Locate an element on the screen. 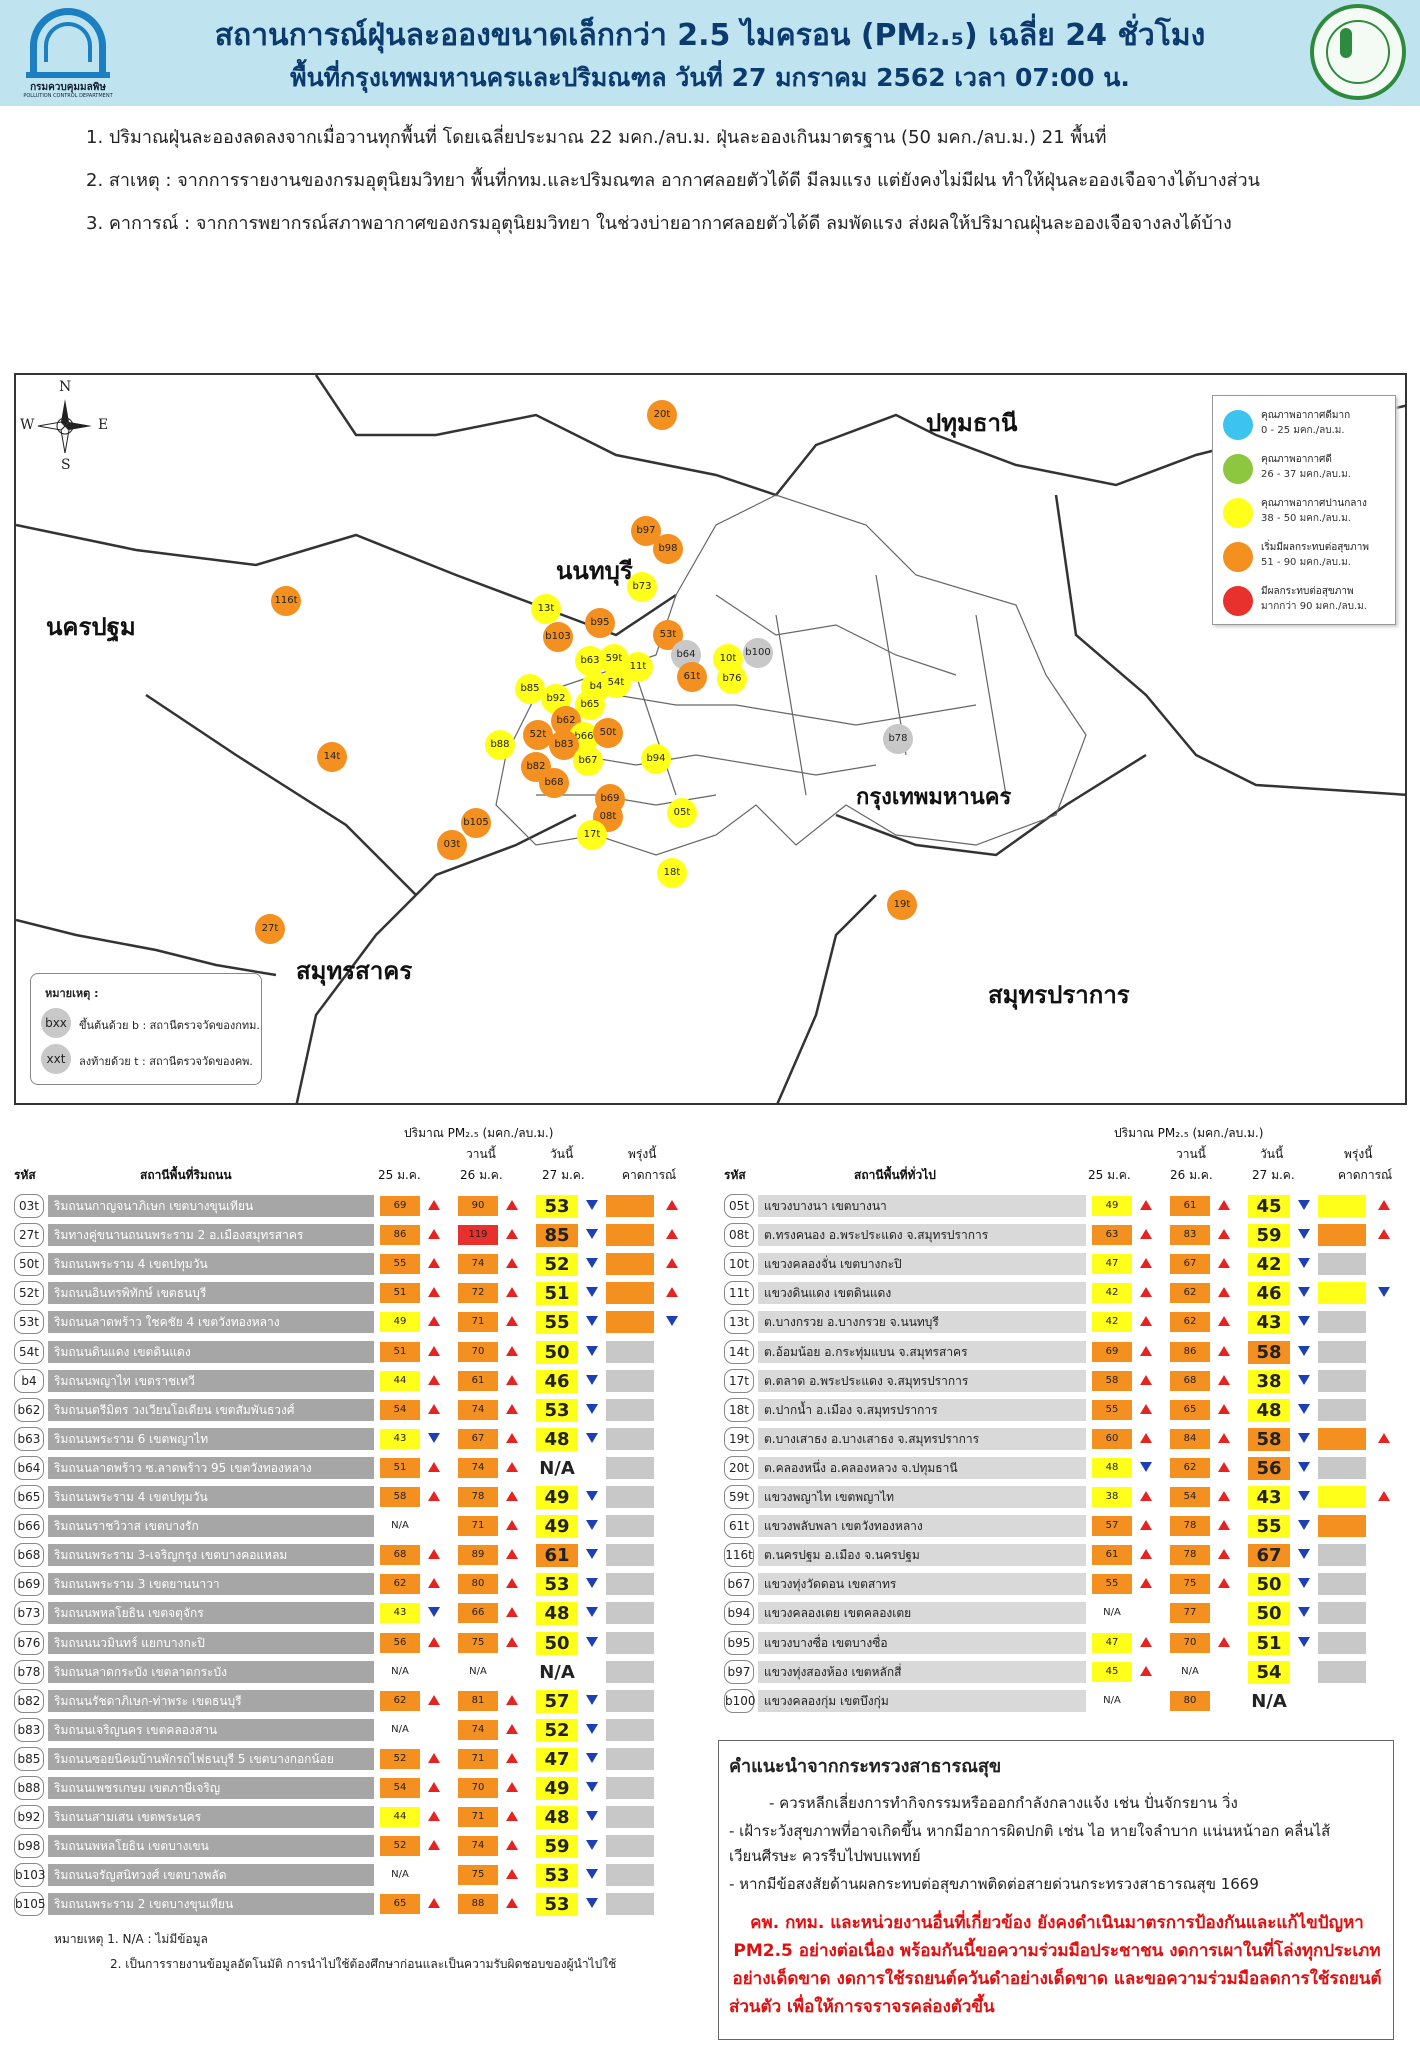 The image size is (1420, 2048). right-forecast-header: คาดการณ์ is located at coordinates (1365, 1175).